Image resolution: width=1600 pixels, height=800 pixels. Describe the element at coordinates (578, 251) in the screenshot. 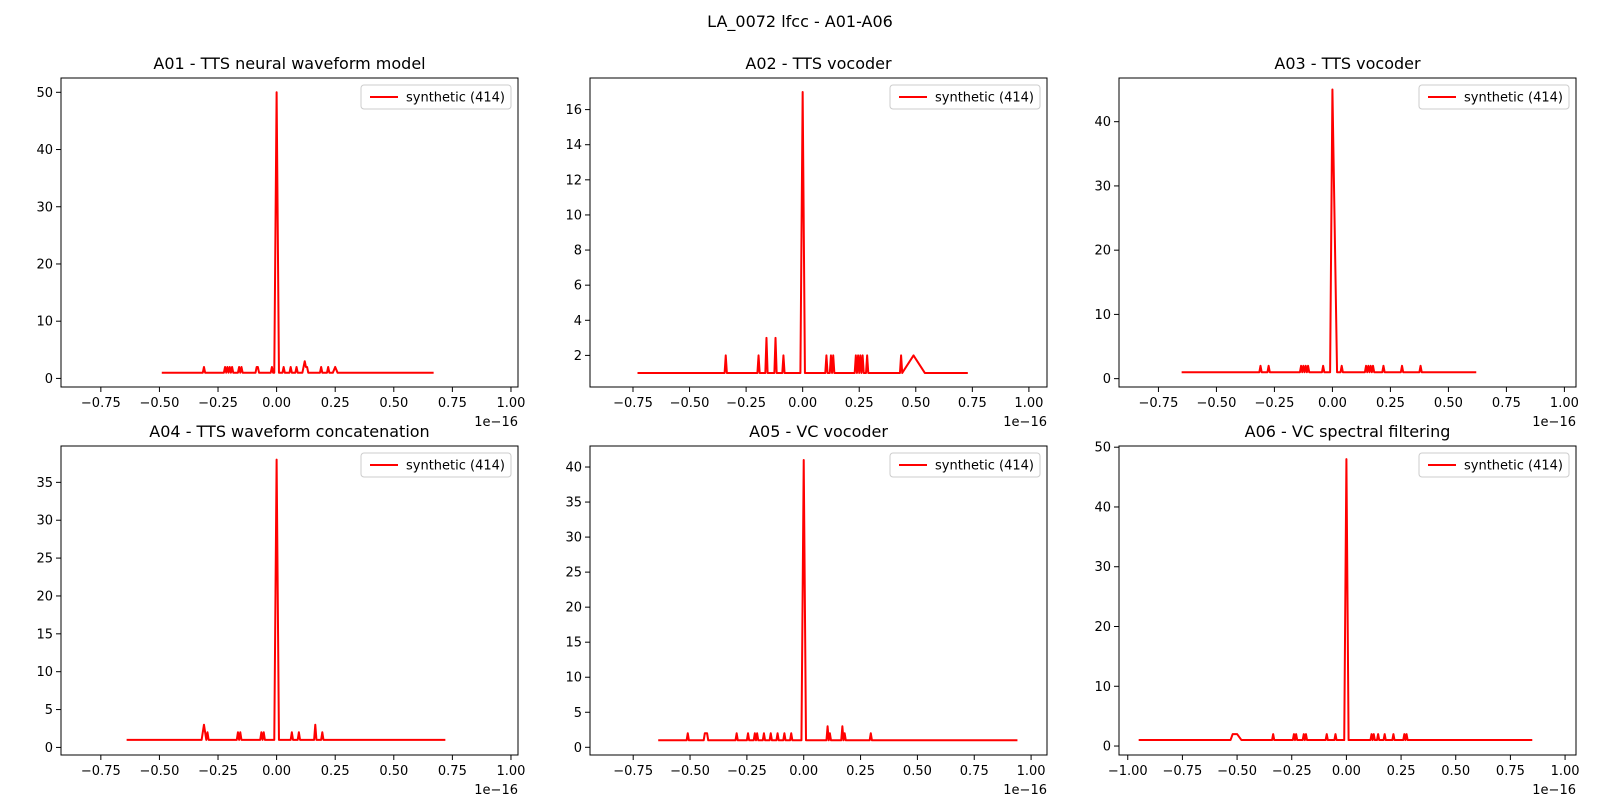

I see `y-tick-label: 8` at that location.